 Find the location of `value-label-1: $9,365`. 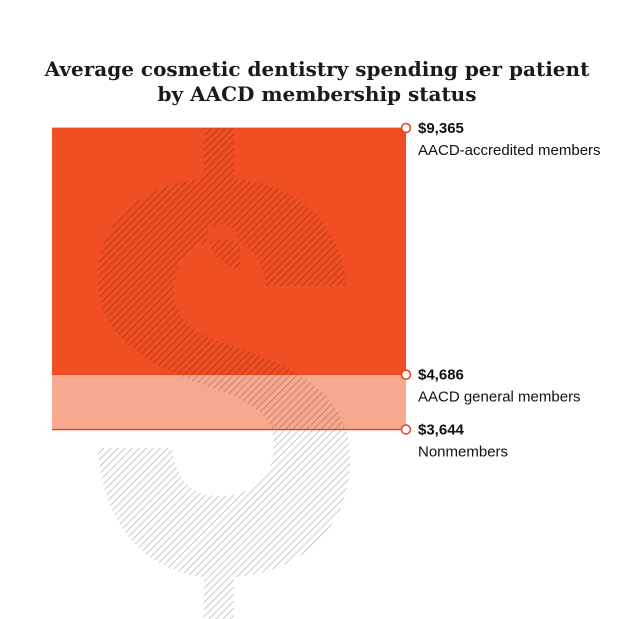

value-label-1: $9,365 is located at coordinates (441, 128).